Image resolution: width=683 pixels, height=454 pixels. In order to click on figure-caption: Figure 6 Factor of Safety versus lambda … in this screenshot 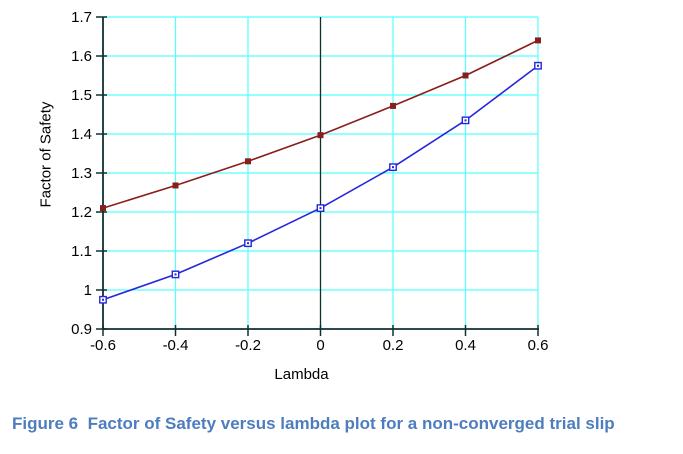, I will do `click(313, 423)`.